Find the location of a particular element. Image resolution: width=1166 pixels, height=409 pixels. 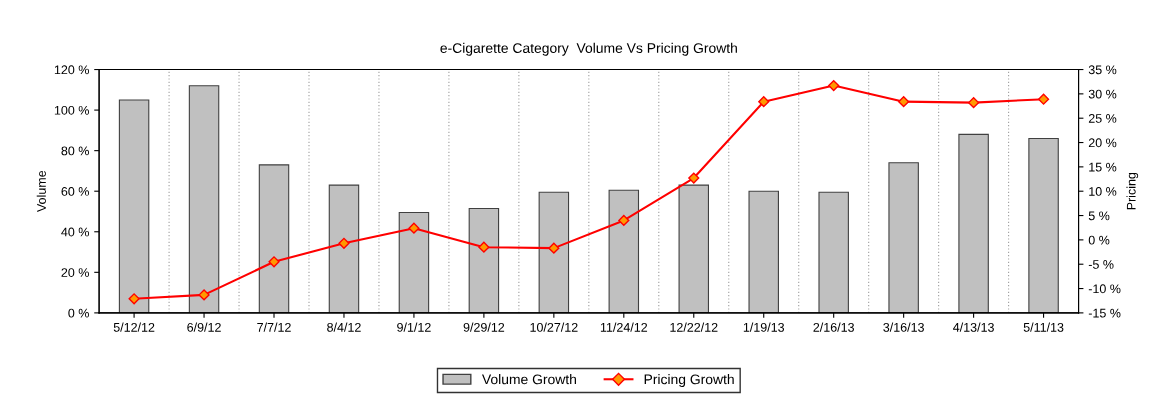

y-tick-label: 60 % is located at coordinates (75, 191).